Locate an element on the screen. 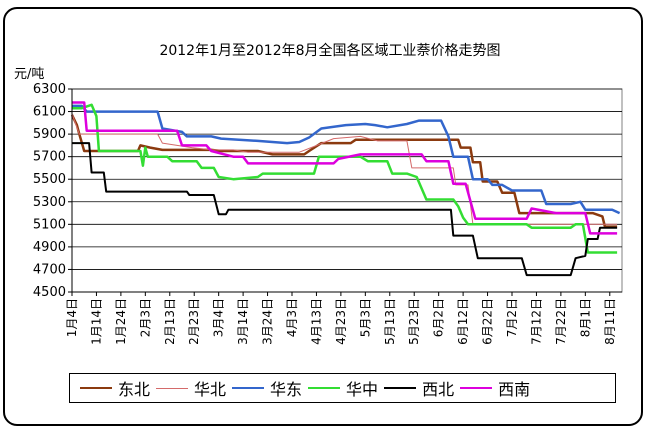 This screenshot has height=435, width=659. legend-item: 华北 is located at coordinates (191, 388).